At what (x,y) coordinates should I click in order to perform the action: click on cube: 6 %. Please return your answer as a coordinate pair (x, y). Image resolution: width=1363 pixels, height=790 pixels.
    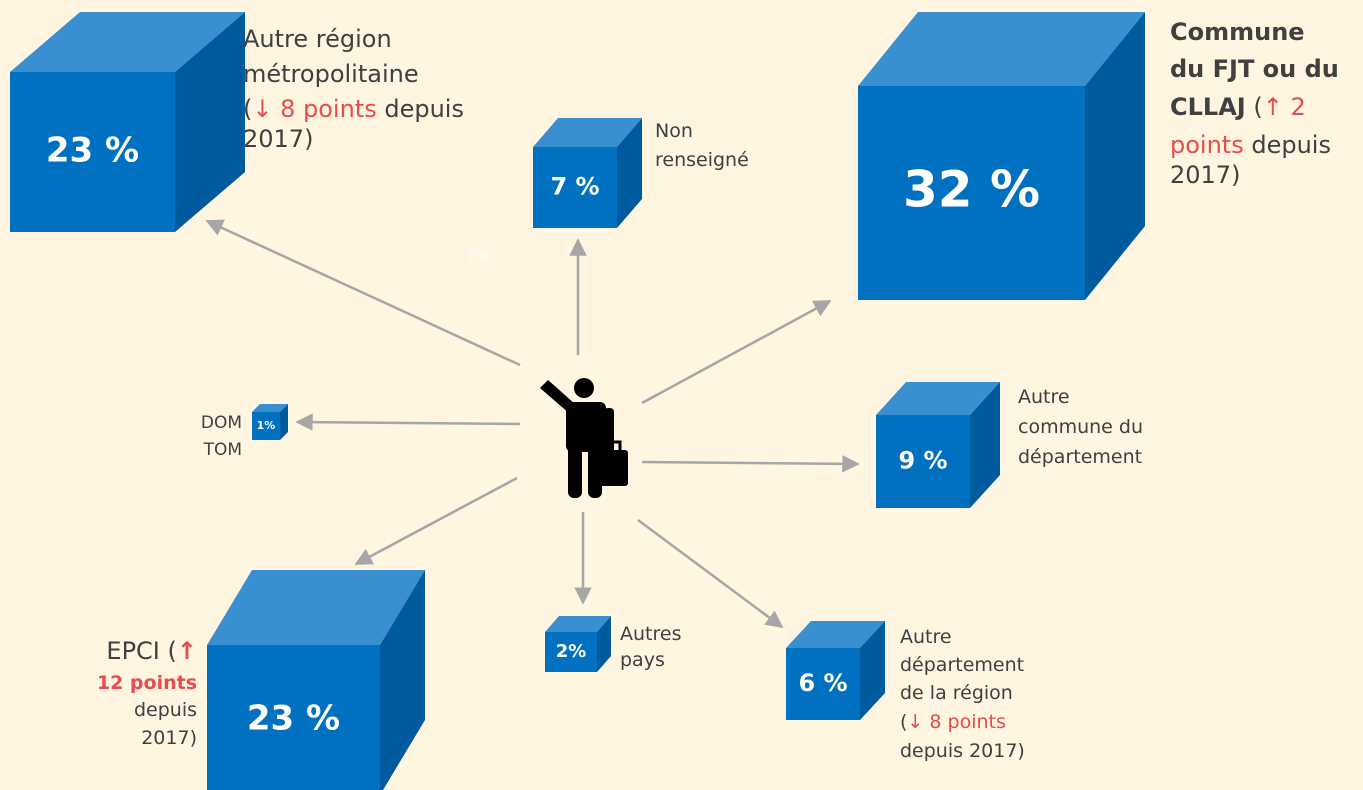
    Looking at the image, I should click on (835, 670).